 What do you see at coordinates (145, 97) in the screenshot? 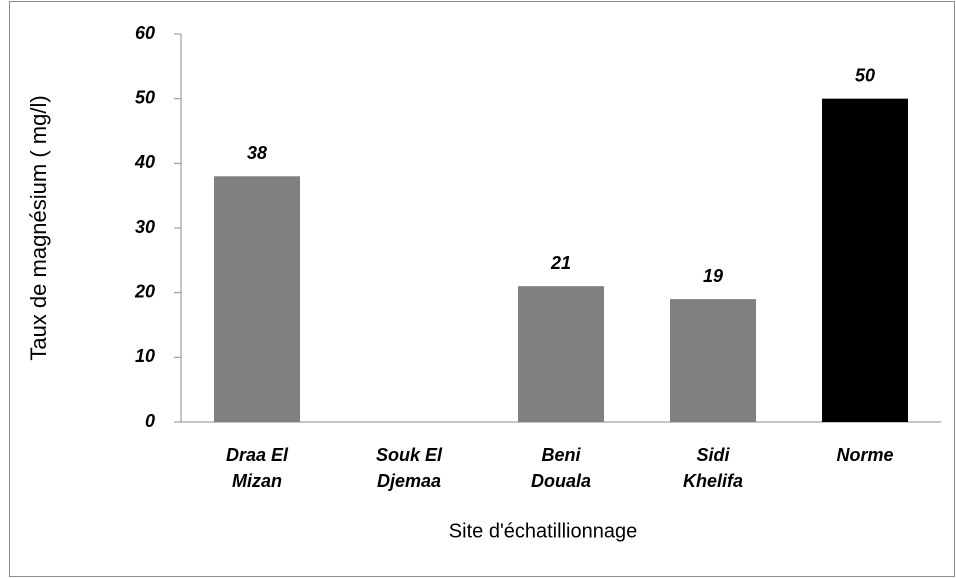
I see `y-tick-label: 50` at bounding box center [145, 97].